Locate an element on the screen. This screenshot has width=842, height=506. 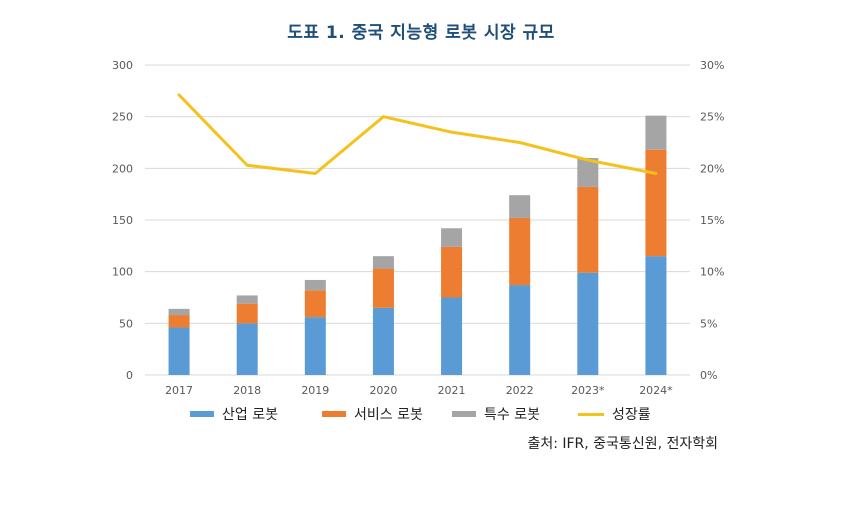
source-note: 출처: IFR, 중국통신원, 전자학회 is located at coordinates (622, 444).